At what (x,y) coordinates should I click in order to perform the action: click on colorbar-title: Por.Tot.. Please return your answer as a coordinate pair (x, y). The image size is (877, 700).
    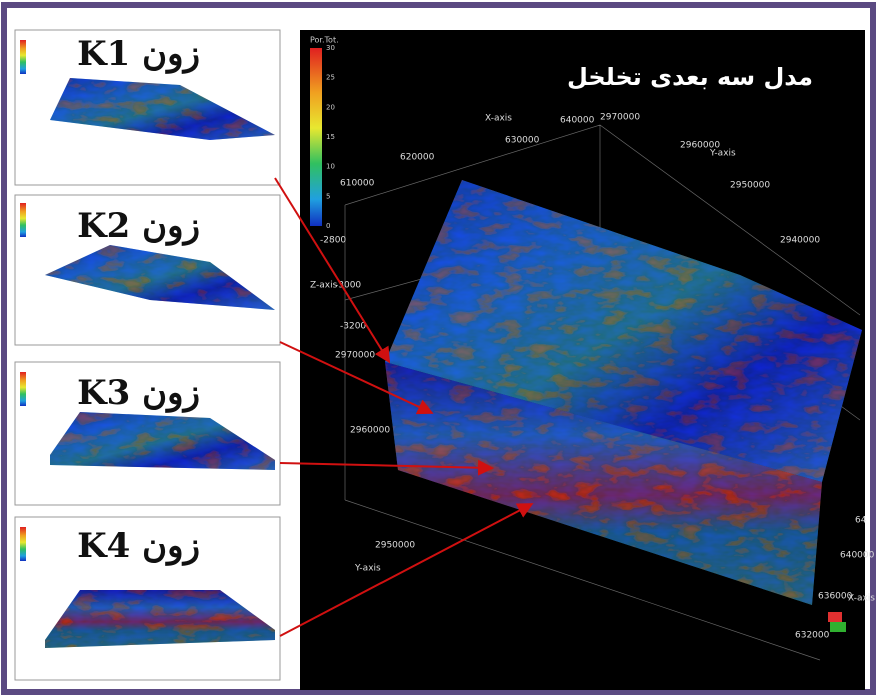
    Looking at the image, I should click on (324, 40).